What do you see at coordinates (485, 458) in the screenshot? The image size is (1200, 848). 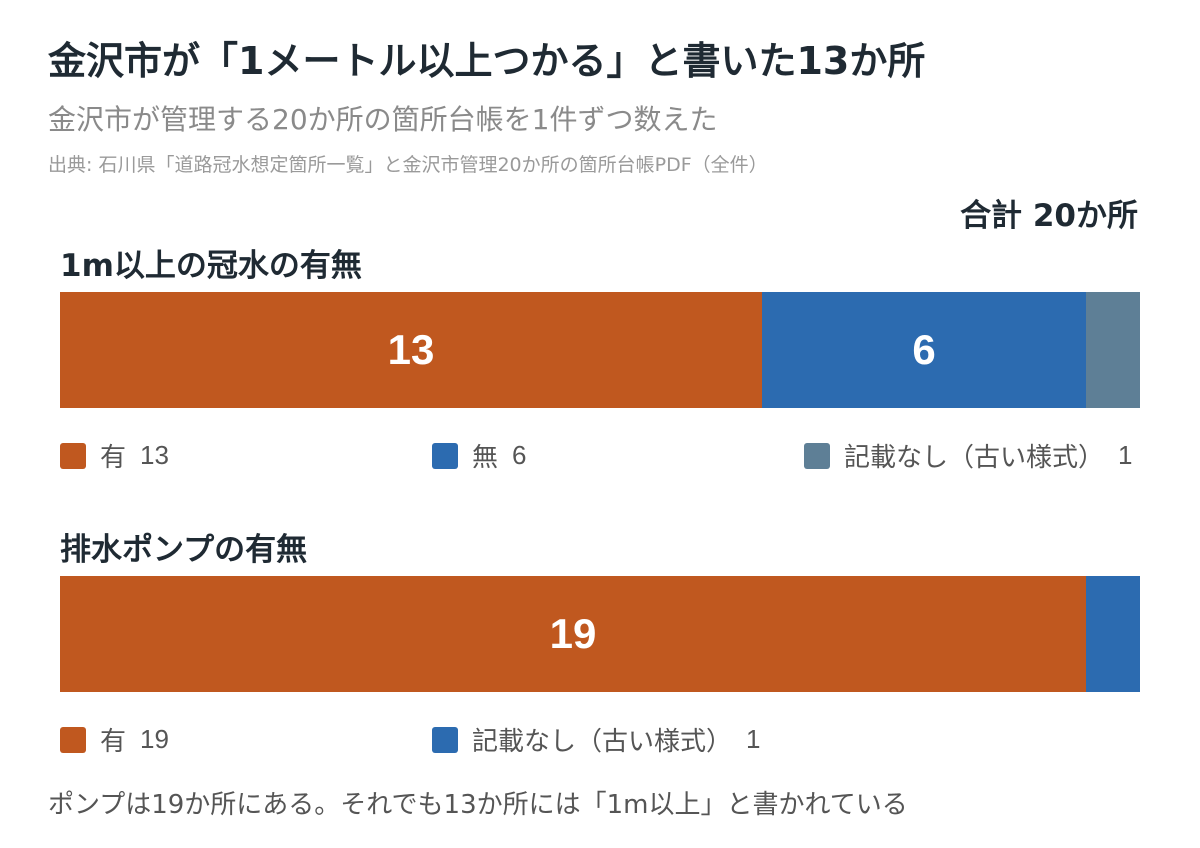 I see `legend-label: 無` at bounding box center [485, 458].